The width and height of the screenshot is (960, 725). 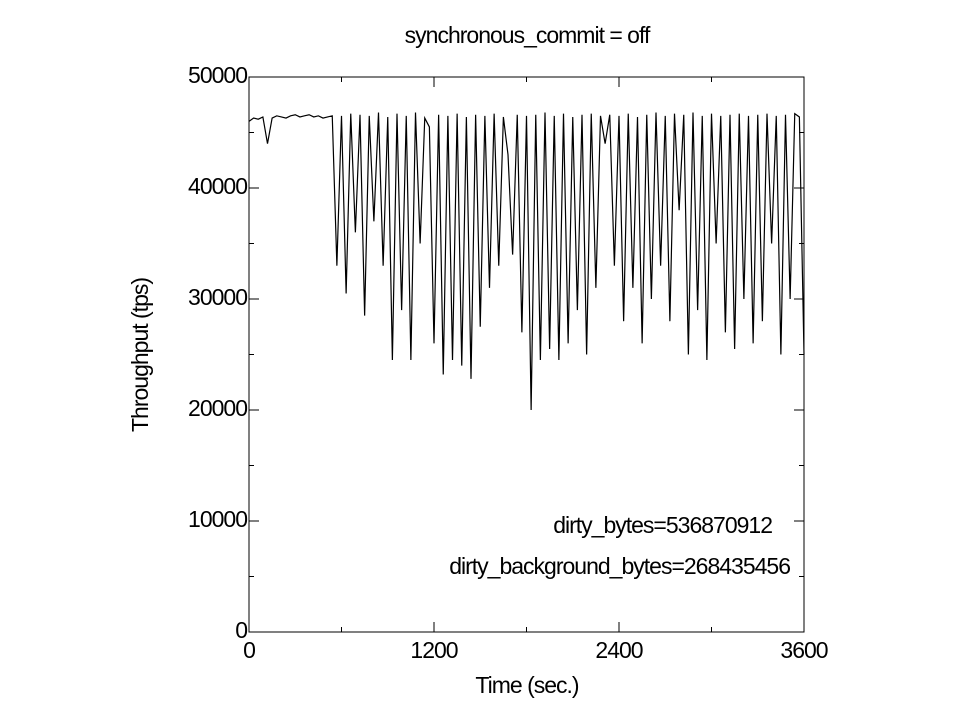 What do you see at coordinates (217, 519) in the screenshot?
I see `y-tick-label: 10000` at bounding box center [217, 519].